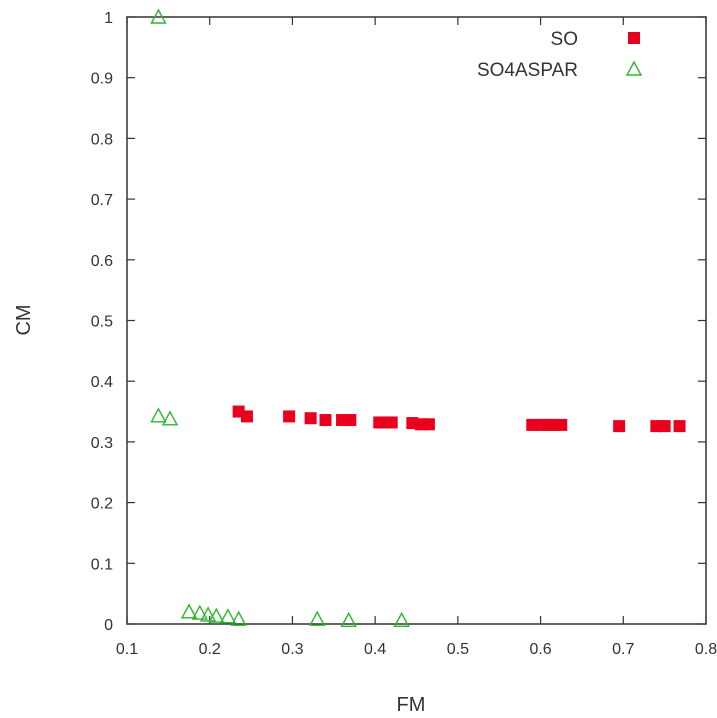 The width and height of the screenshot is (717, 718). Describe the element at coordinates (623, 649) in the screenshot. I see `x-tick-label: 0.7` at that location.